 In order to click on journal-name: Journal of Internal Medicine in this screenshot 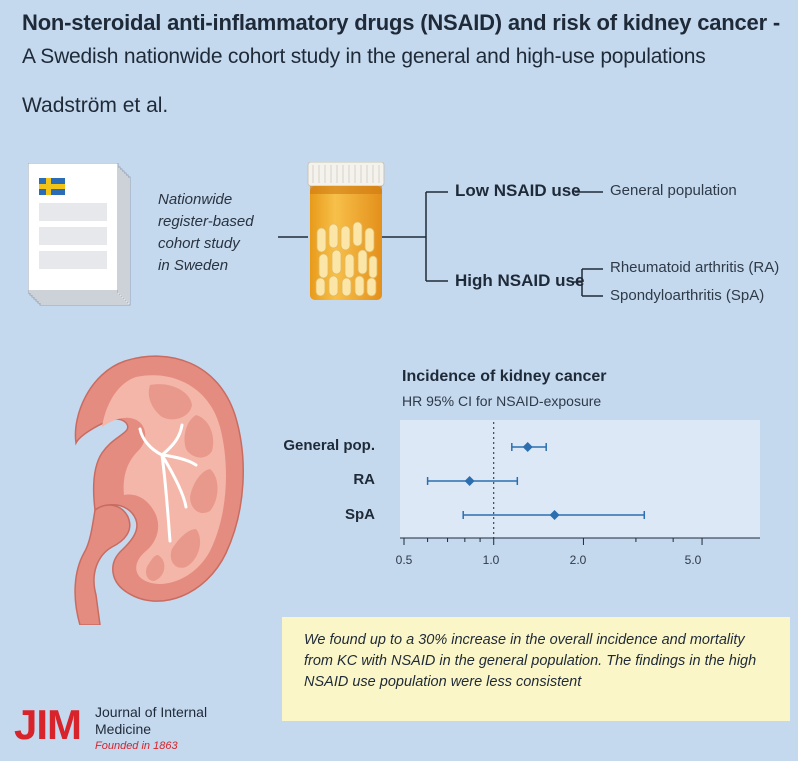, I will do `click(151, 720)`.